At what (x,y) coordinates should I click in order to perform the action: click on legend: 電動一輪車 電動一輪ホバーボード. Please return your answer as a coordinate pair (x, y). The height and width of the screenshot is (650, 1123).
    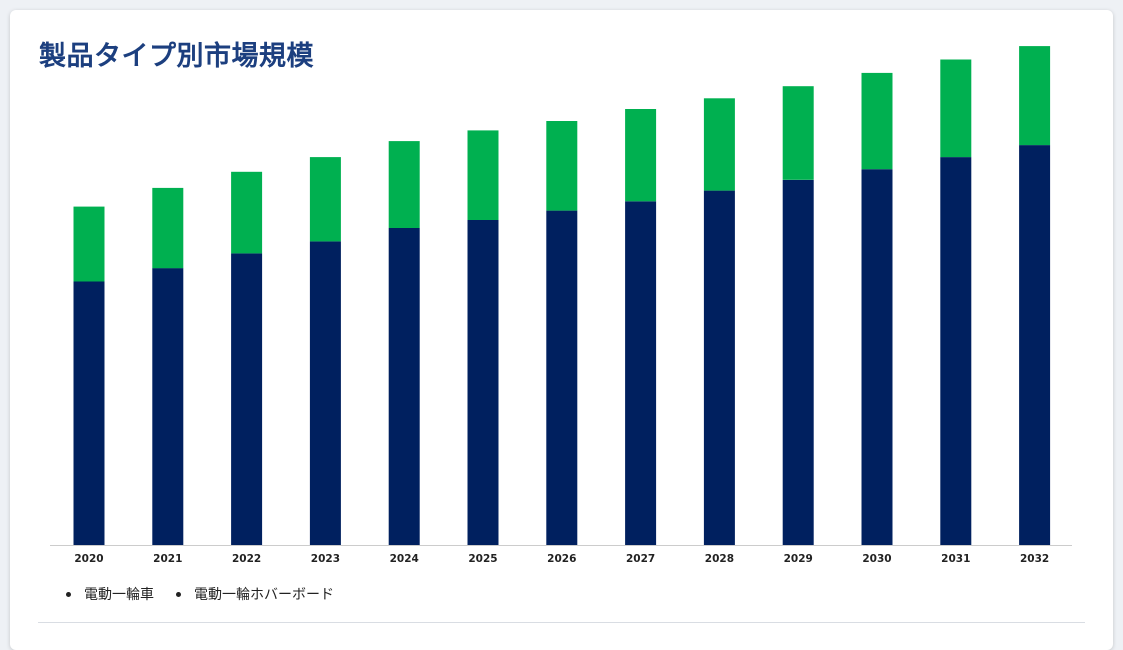
    Looking at the image, I should click on (200, 594).